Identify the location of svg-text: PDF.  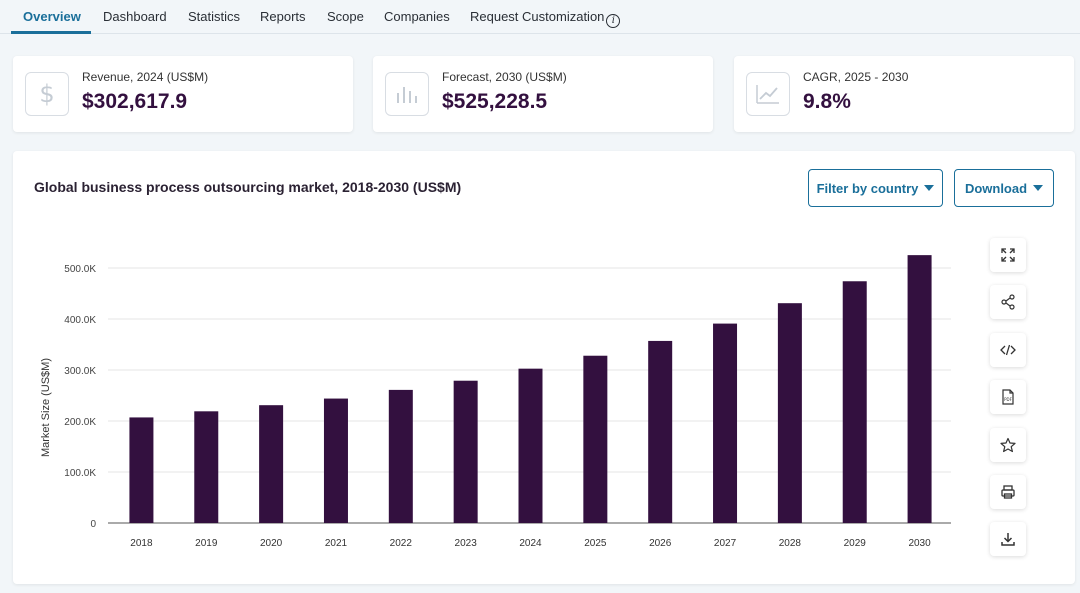
(1008, 399).